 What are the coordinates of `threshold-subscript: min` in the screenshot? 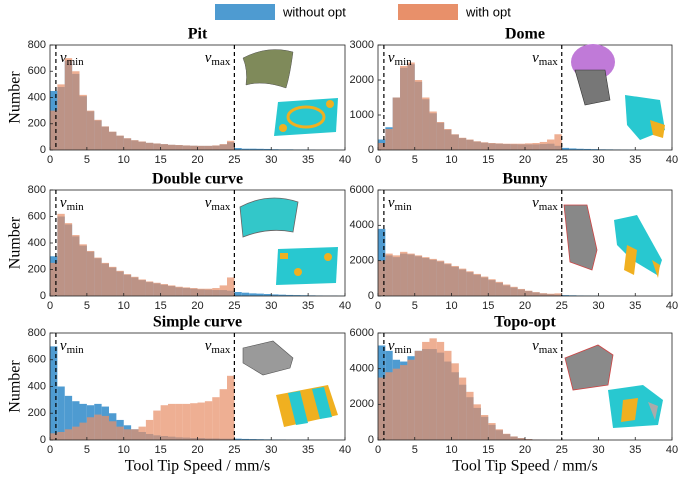 It's located at (404, 62).